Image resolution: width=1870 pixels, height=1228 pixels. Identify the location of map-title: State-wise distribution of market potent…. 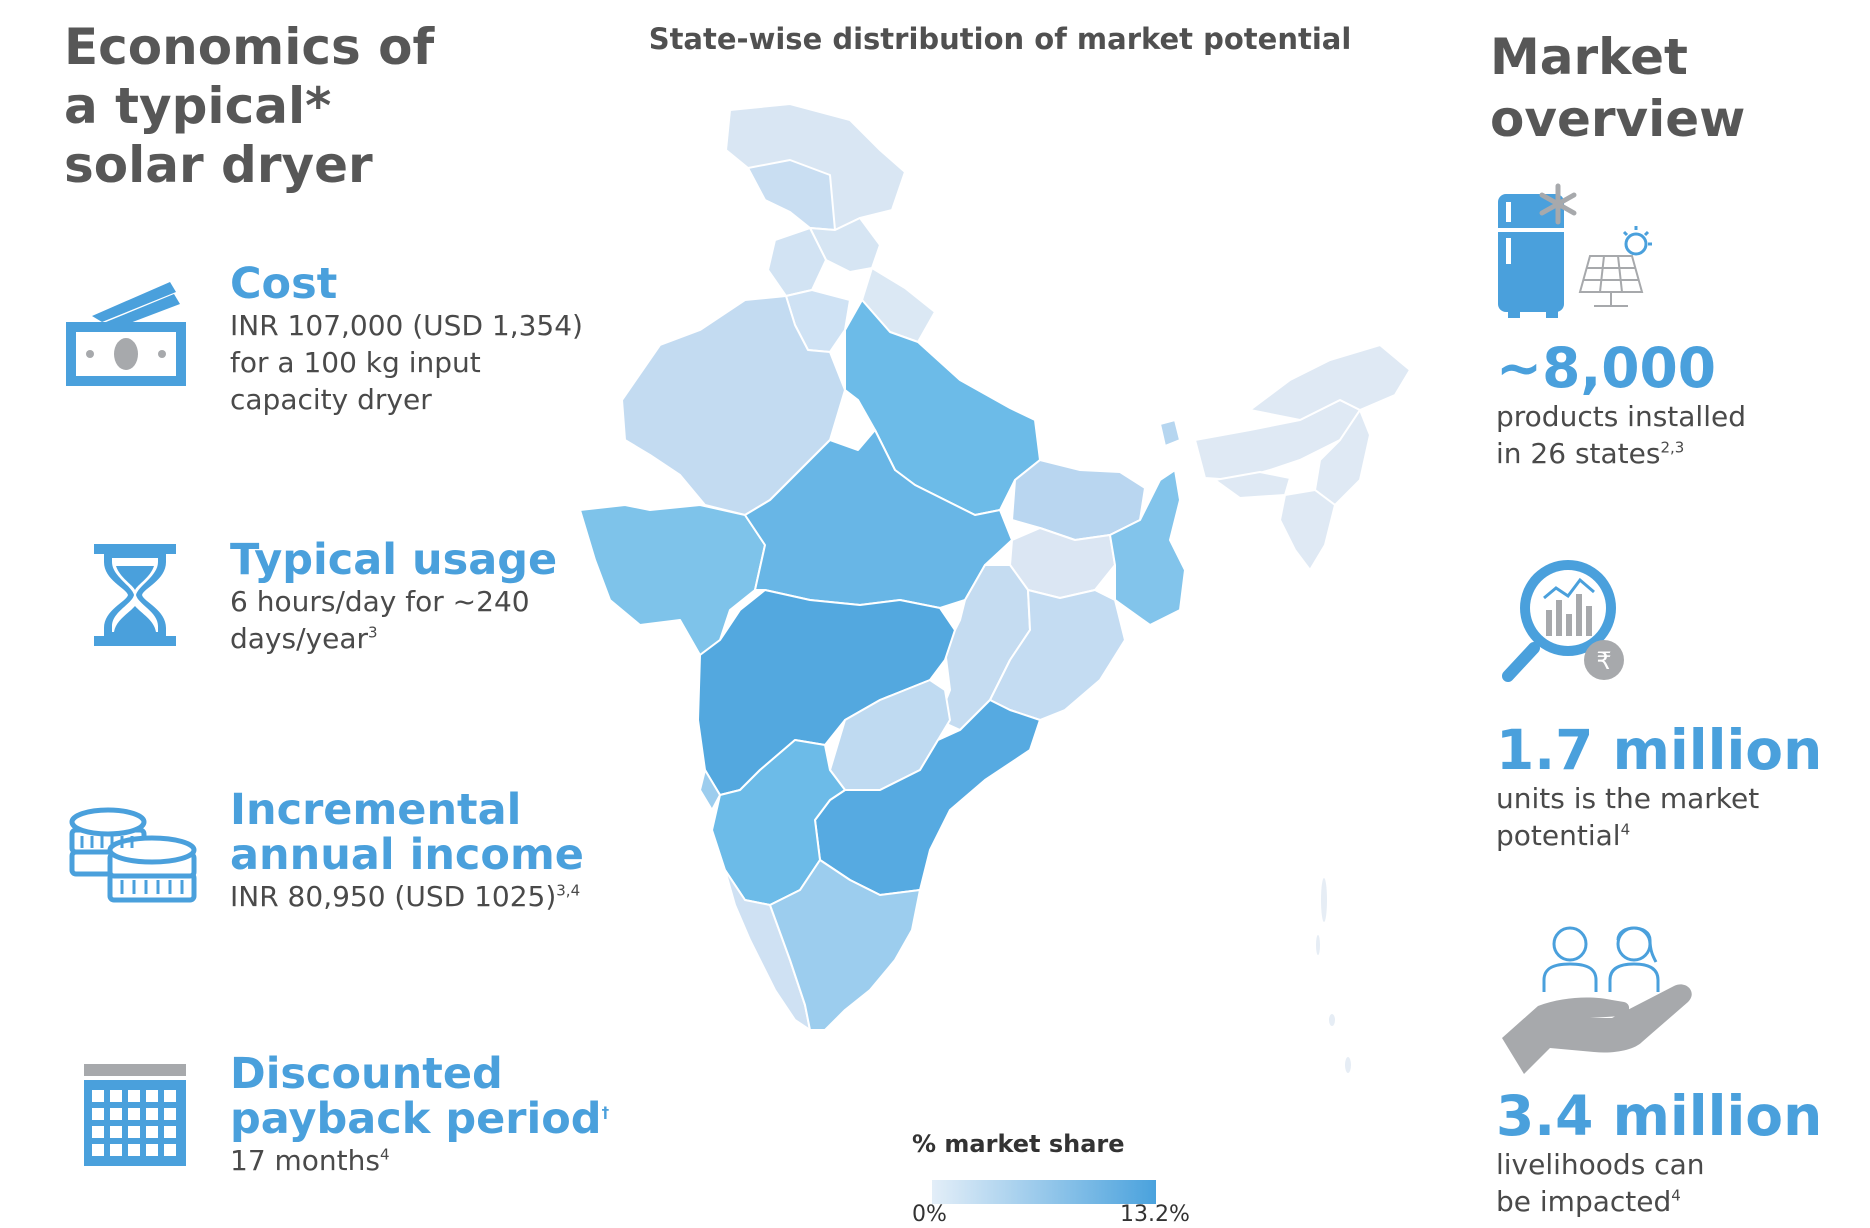
(1000, 39).